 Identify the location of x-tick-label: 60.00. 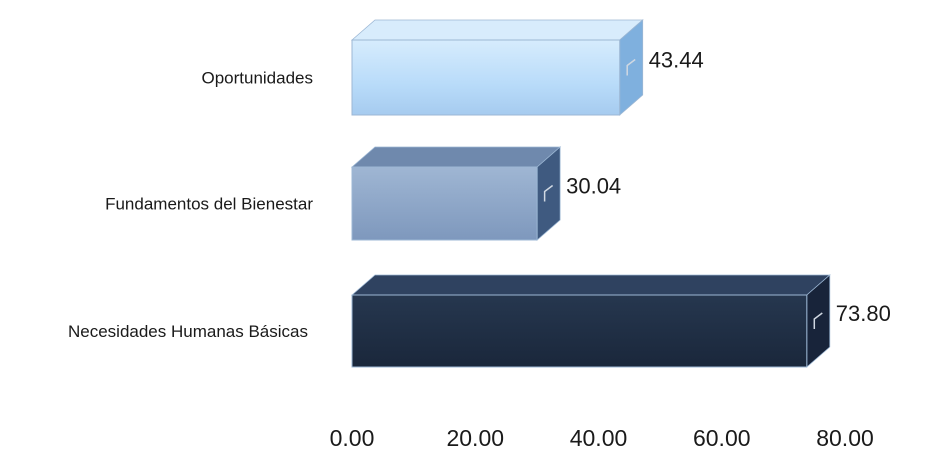
(722, 438).